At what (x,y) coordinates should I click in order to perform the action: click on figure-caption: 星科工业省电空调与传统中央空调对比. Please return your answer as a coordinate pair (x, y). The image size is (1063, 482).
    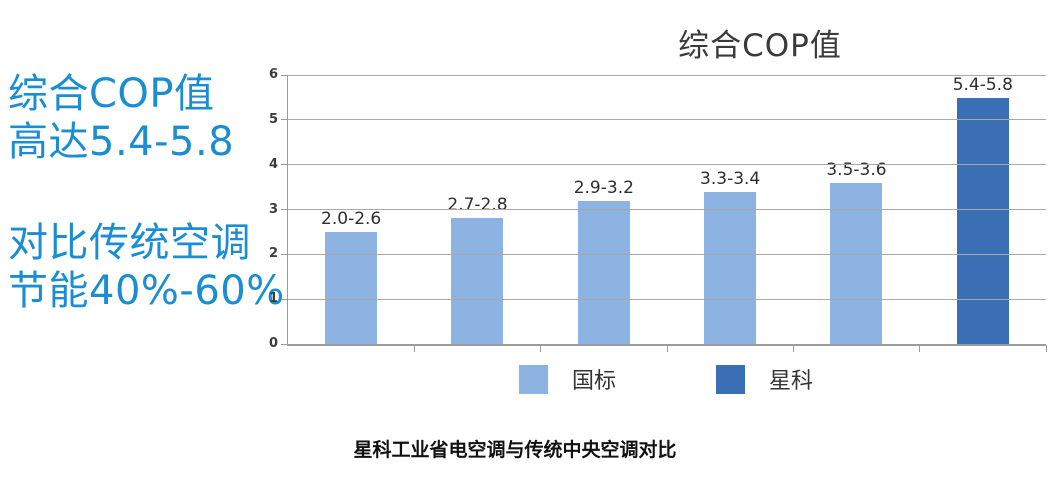
    Looking at the image, I should click on (515, 450).